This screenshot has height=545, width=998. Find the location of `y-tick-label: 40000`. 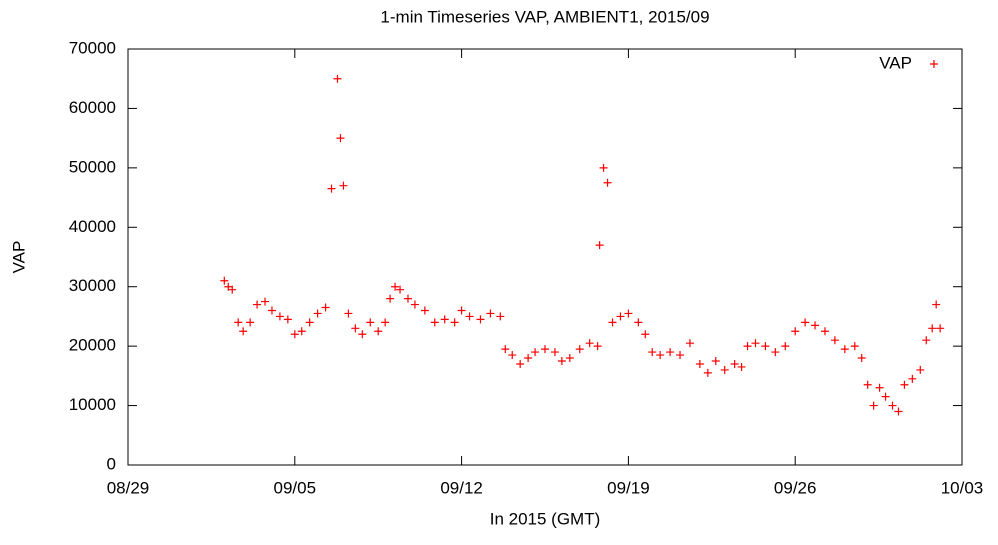

y-tick-label: 40000 is located at coordinates (92, 226).